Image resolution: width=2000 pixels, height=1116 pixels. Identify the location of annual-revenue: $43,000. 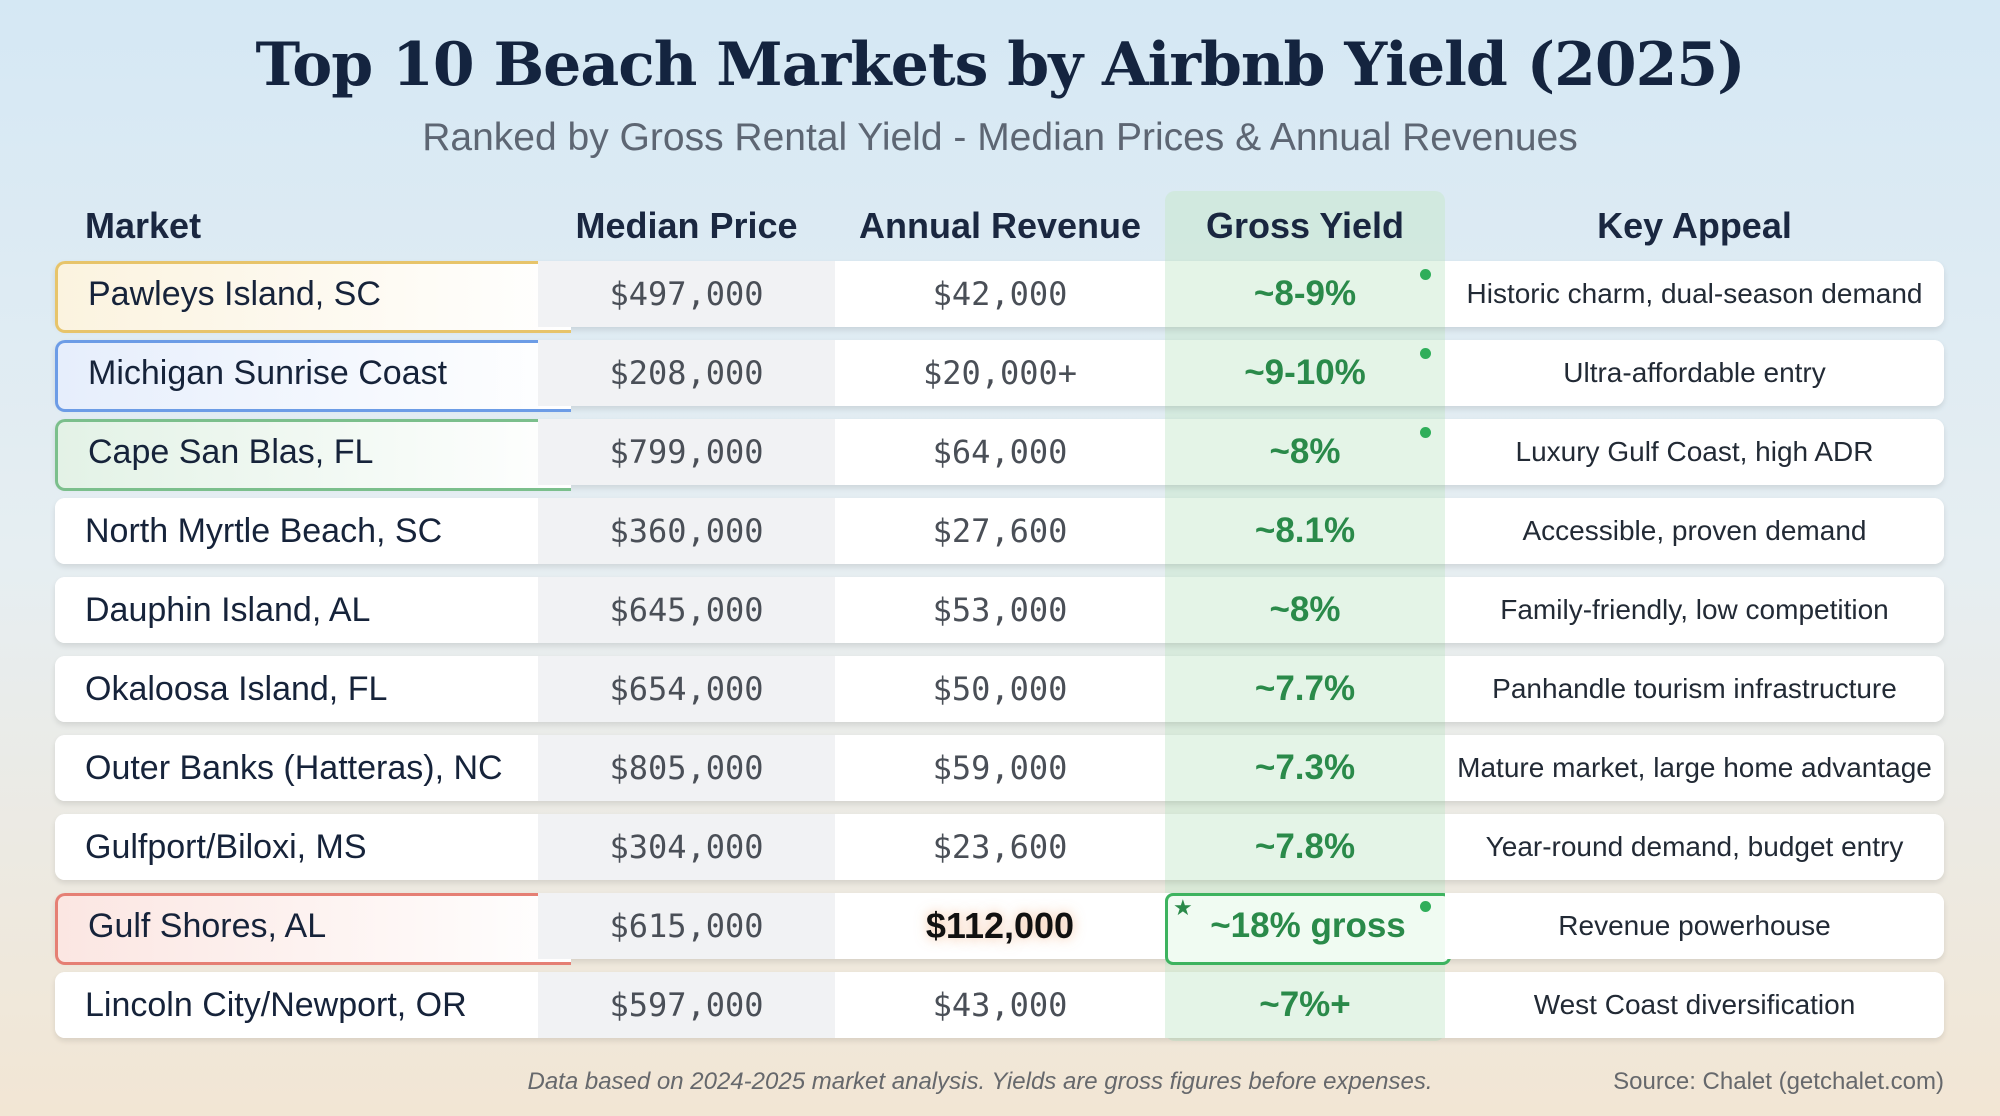
(1000, 1005).